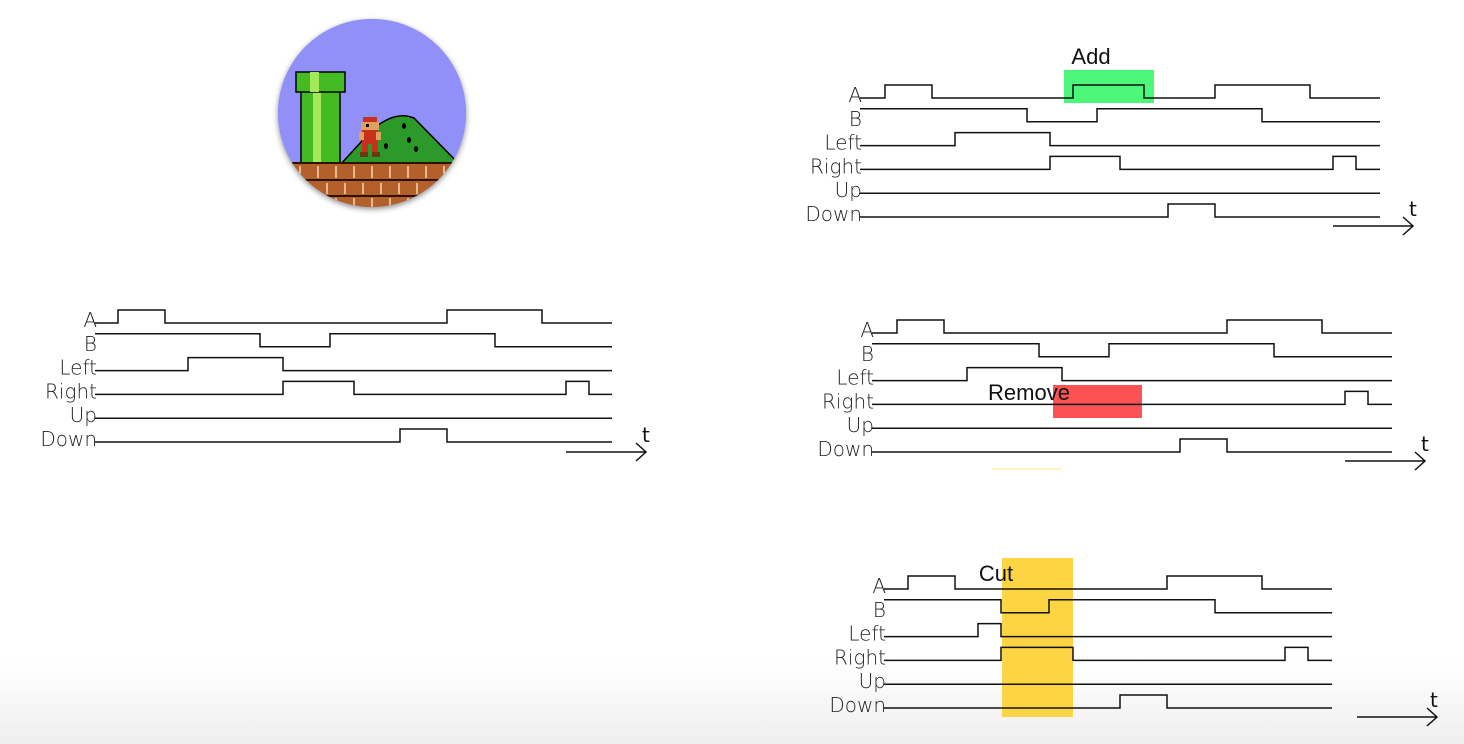 Image resolution: width=1464 pixels, height=744 pixels. I want to click on mario-sprite-icon, so click(370, 137).